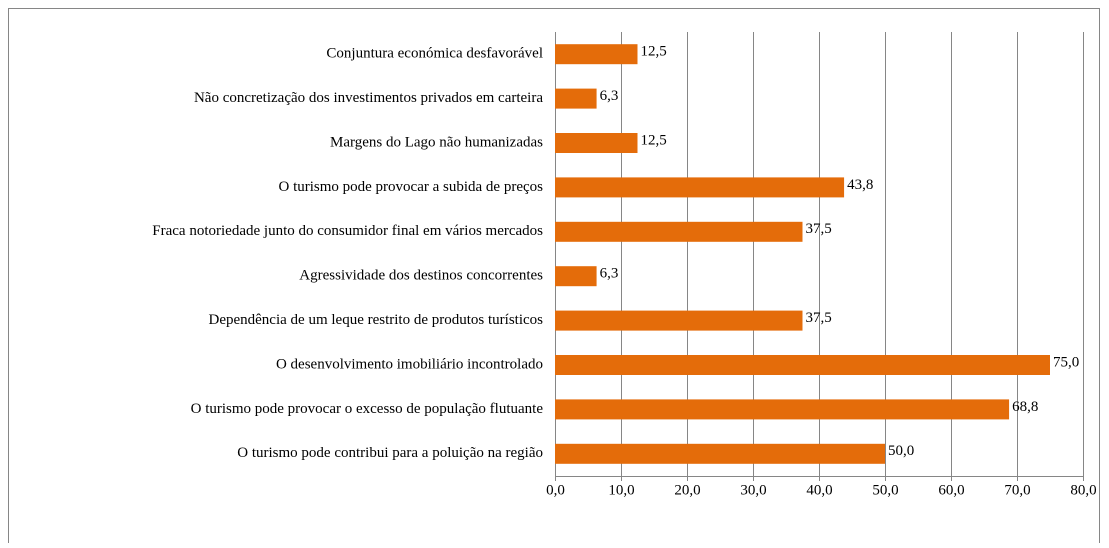  I want to click on x-tick-label: 10,0, so click(621, 490).